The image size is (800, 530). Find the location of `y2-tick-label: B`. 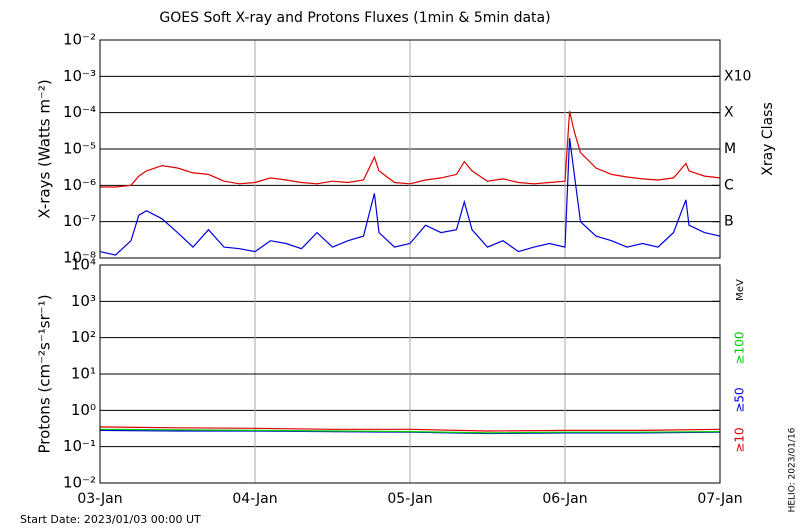

y2-tick-label: B is located at coordinates (729, 222).